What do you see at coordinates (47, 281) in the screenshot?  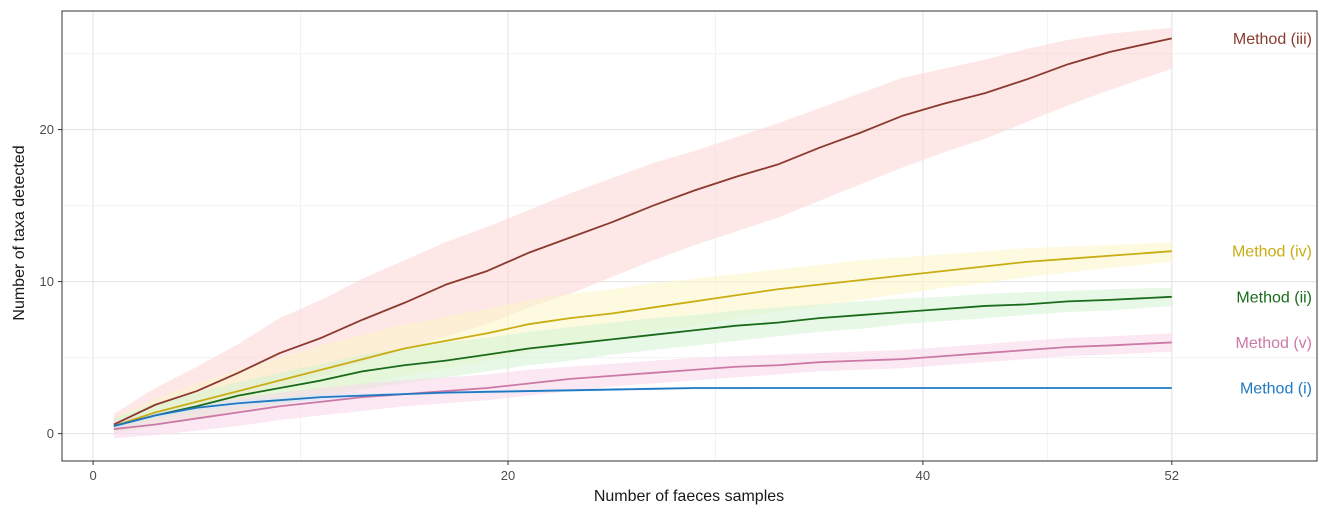 I see `y-tick-label-1: 10` at bounding box center [47, 281].